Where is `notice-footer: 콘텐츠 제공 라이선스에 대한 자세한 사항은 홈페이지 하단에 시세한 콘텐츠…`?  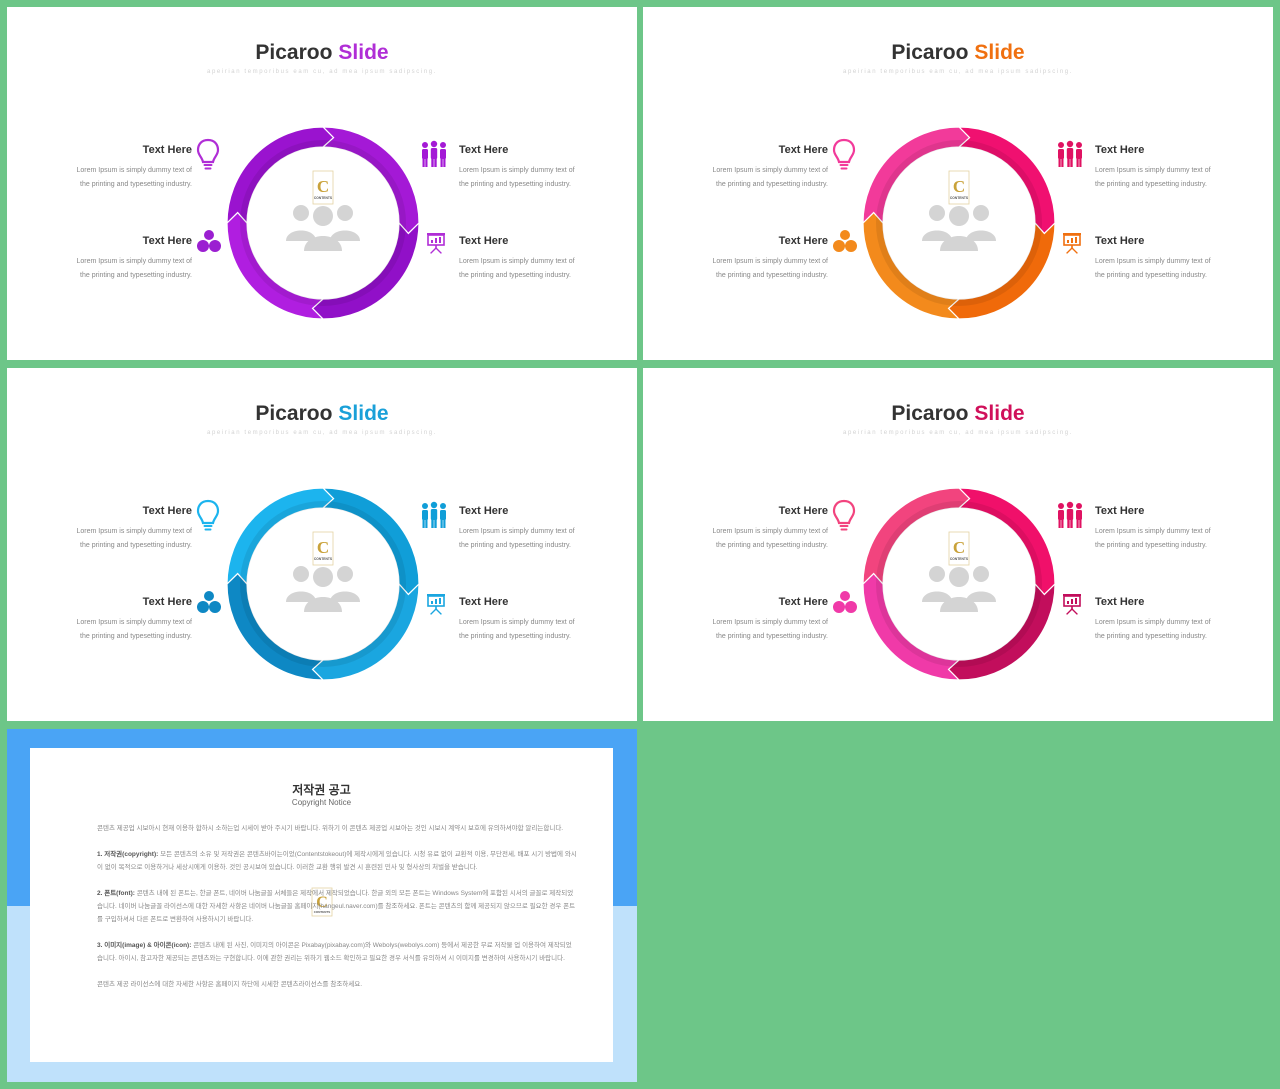
notice-footer: 콘텐츠 제공 라이선스에 대한 자세한 사항은 홈페이지 하단에 시세한 콘텐츠… is located at coordinates (230, 984).